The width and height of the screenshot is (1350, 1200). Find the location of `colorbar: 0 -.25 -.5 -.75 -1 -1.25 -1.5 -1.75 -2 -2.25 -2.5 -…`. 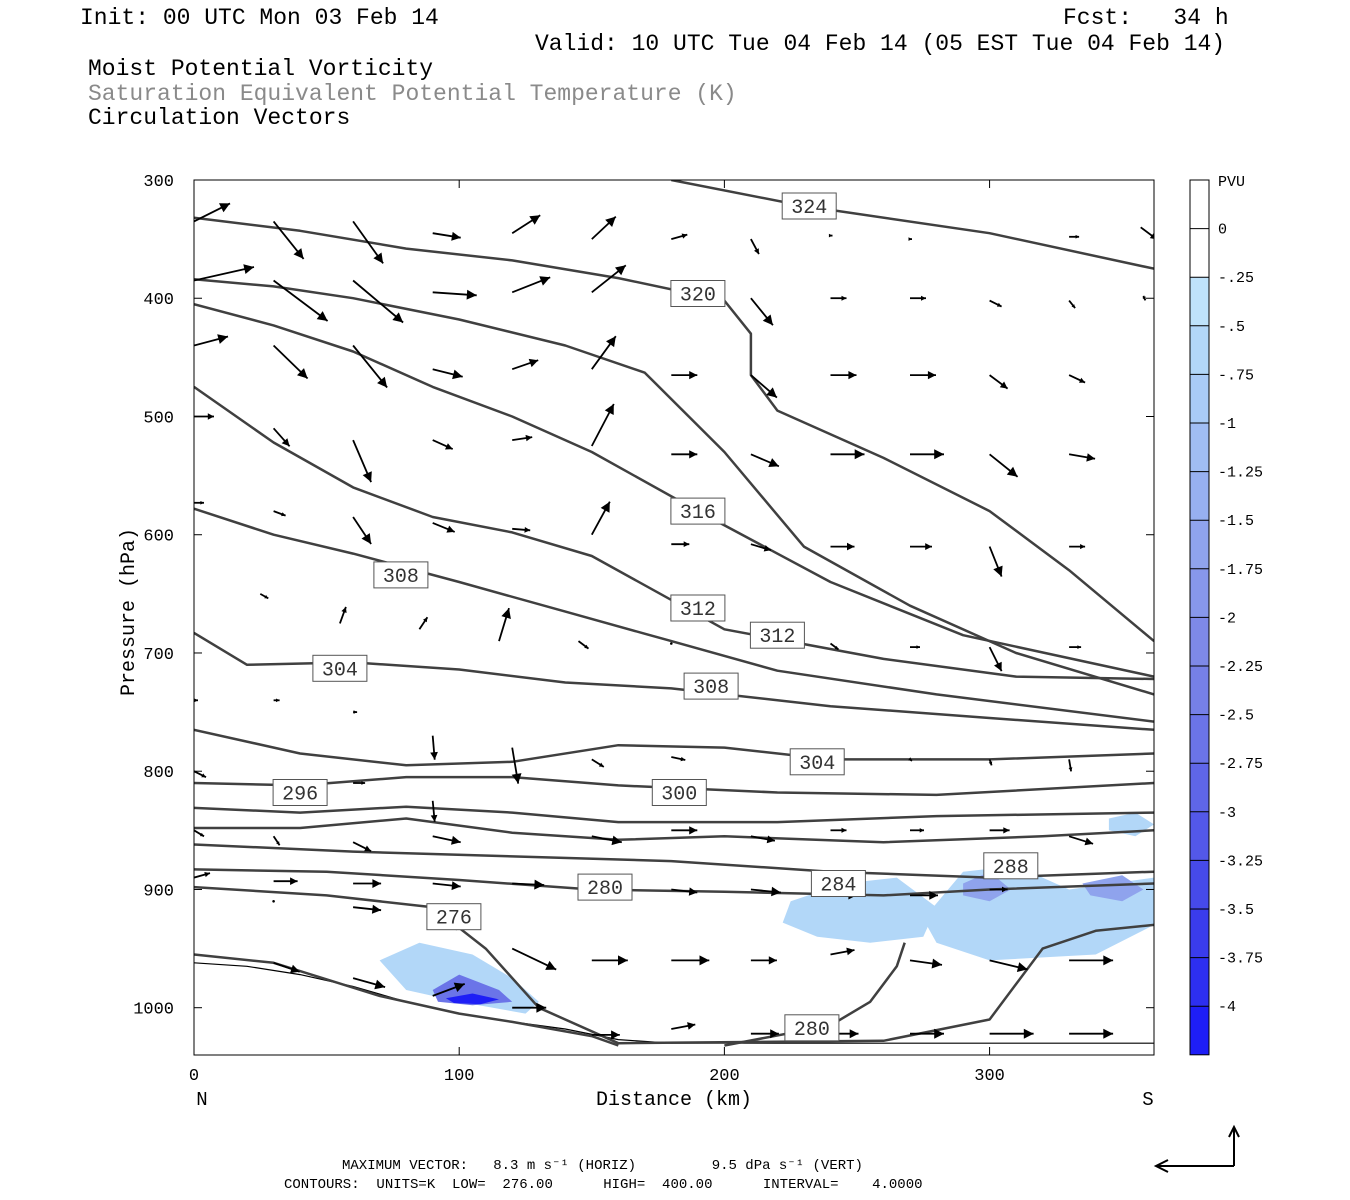

colorbar: 0 -.25 -.5 -.75 -1 -1.25 -1.5 -1.75 -2 -2.25 -2.5 -… is located at coordinates (1226, 617).